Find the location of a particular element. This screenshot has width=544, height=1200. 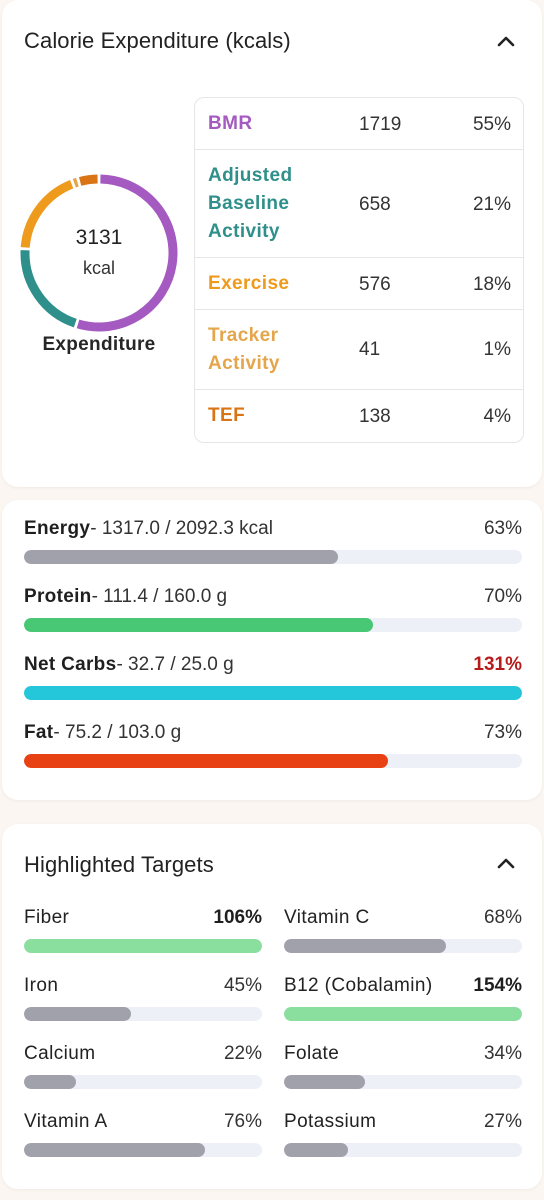

target-potassium: Potassium 27% is located at coordinates (403, 1135).